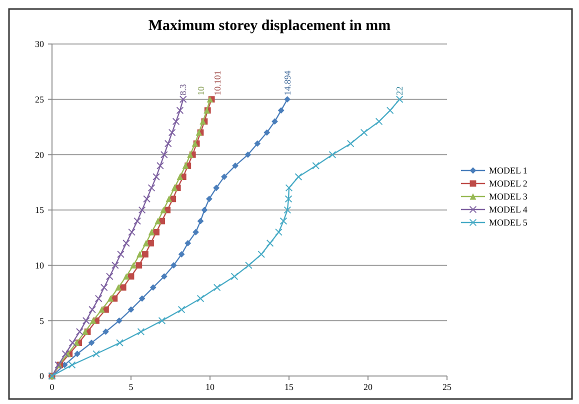  Describe the element at coordinates (287, 83) in the screenshot. I see `annotation: 14.894` at that location.